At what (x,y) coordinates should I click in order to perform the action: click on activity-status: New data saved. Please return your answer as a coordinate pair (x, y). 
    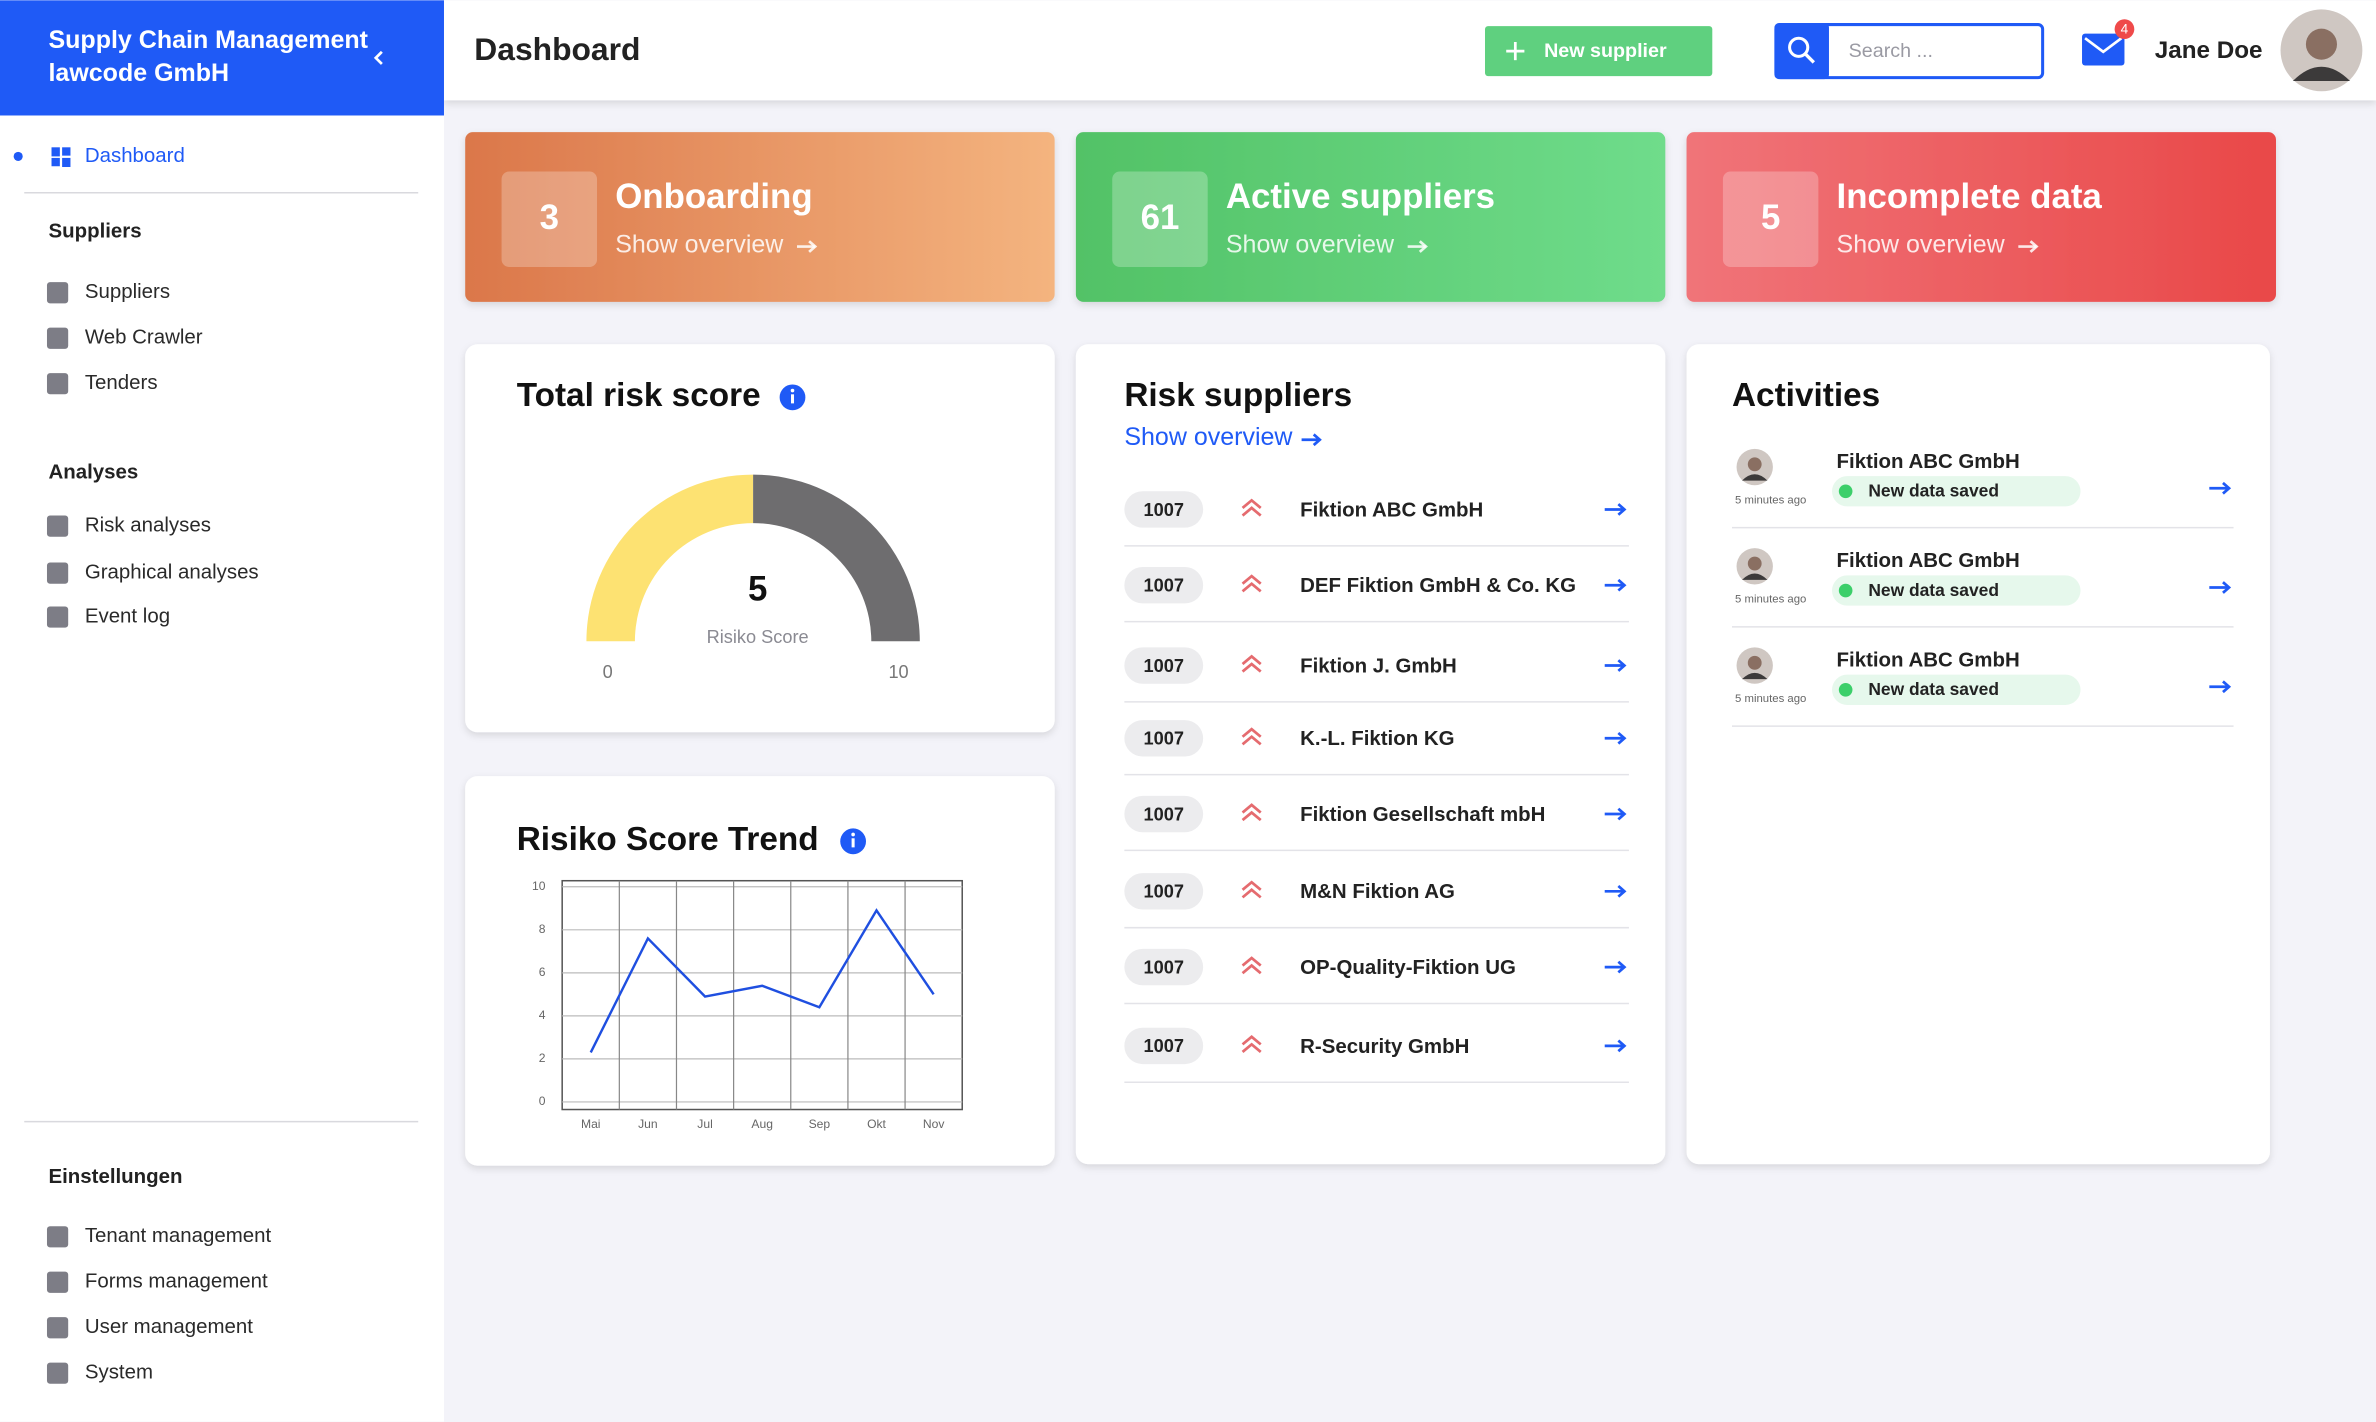
    Looking at the image, I should click on (1933, 689).